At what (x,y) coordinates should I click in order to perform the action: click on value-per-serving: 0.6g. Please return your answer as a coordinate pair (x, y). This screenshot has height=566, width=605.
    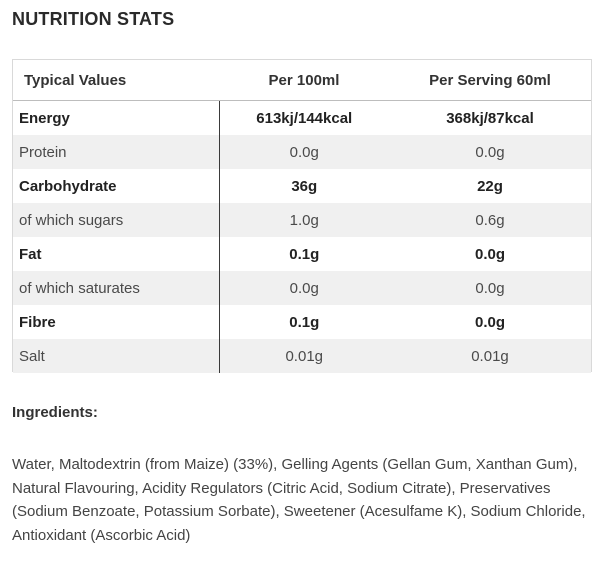
    Looking at the image, I should click on (490, 220).